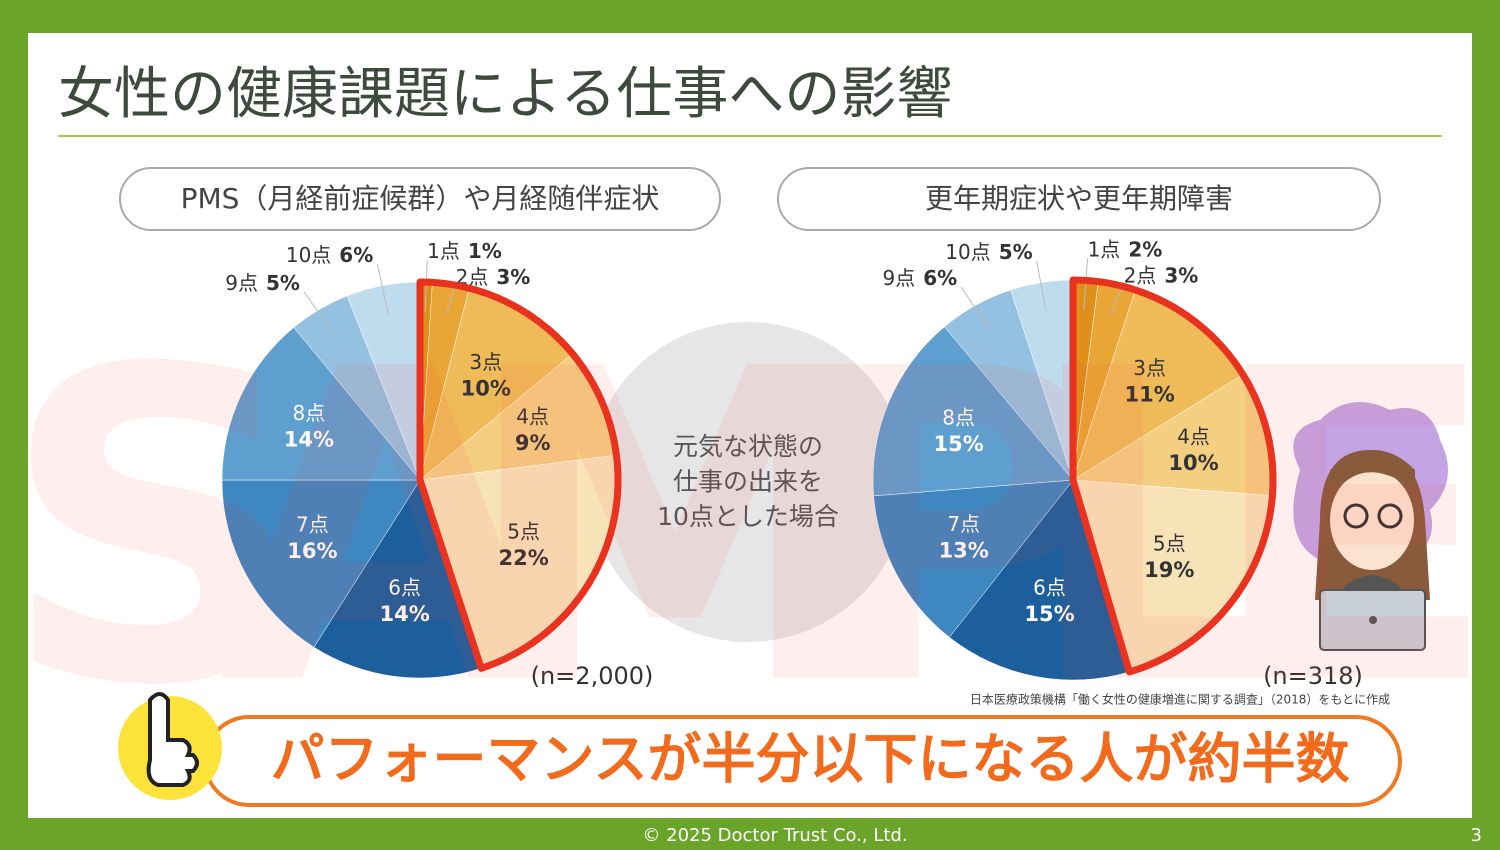  I want to click on center-text: 仕事の出来を, so click(748, 481).